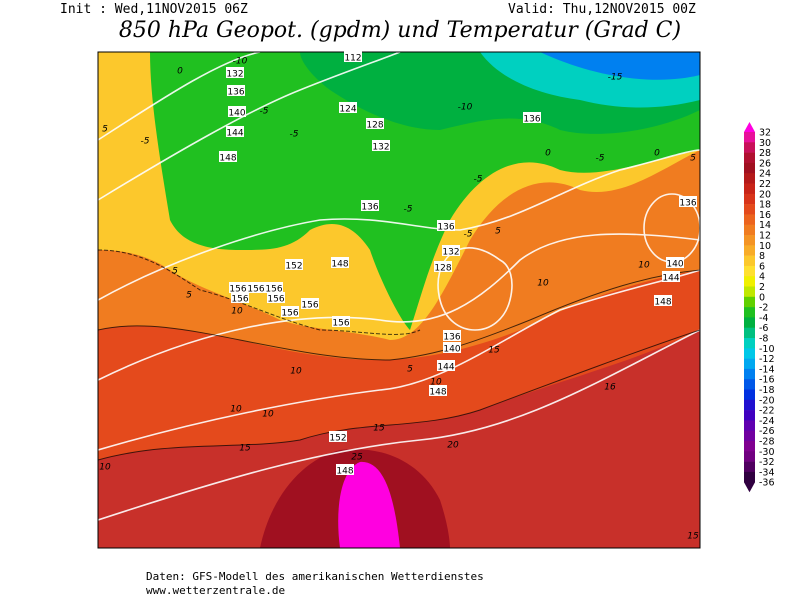 This screenshot has height=600, width=800. Describe the element at coordinates (767, 359) in the screenshot. I see `colorbar-label: -12` at that location.